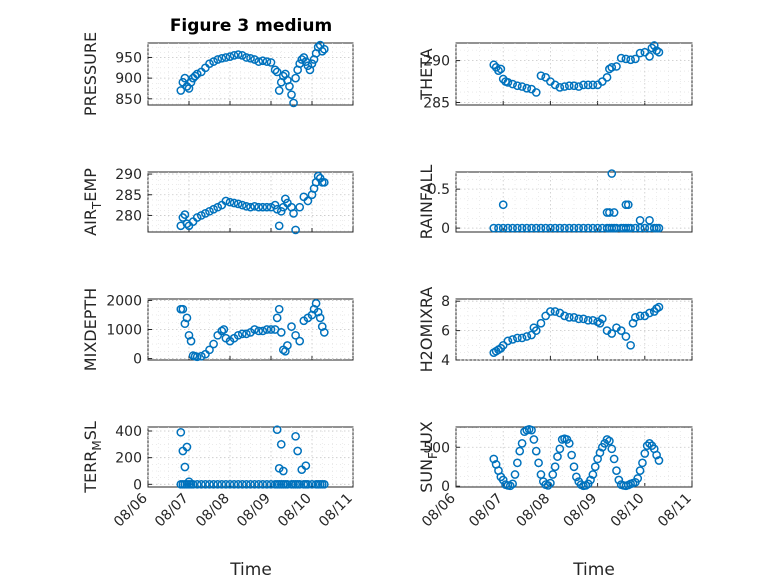 This screenshot has width=778, height=583. Describe the element at coordinates (128, 175) in the screenshot. I see `y-tick-label: 290` at that location.